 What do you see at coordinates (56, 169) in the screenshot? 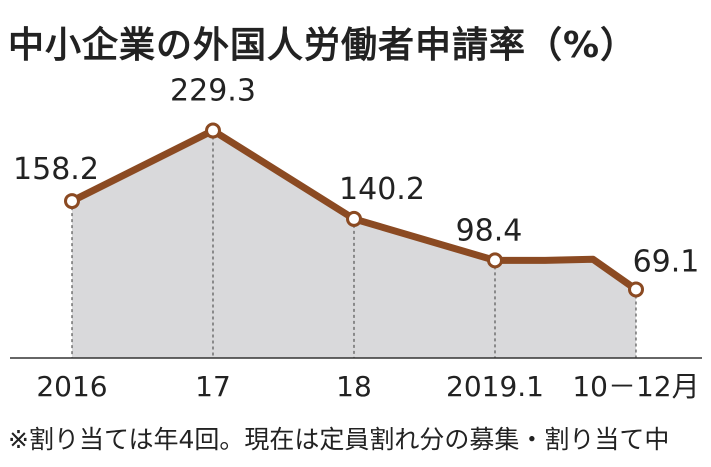
I see `data-label: 158.2` at bounding box center [56, 169].